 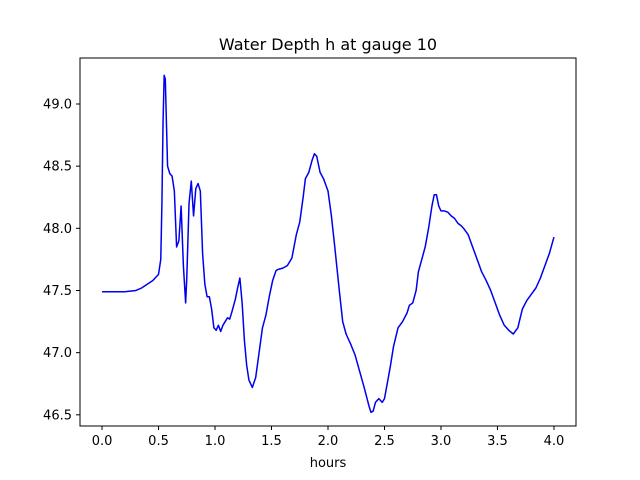 What do you see at coordinates (158, 441) in the screenshot?
I see `x-tick-label: 0.5` at bounding box center [158, 441].